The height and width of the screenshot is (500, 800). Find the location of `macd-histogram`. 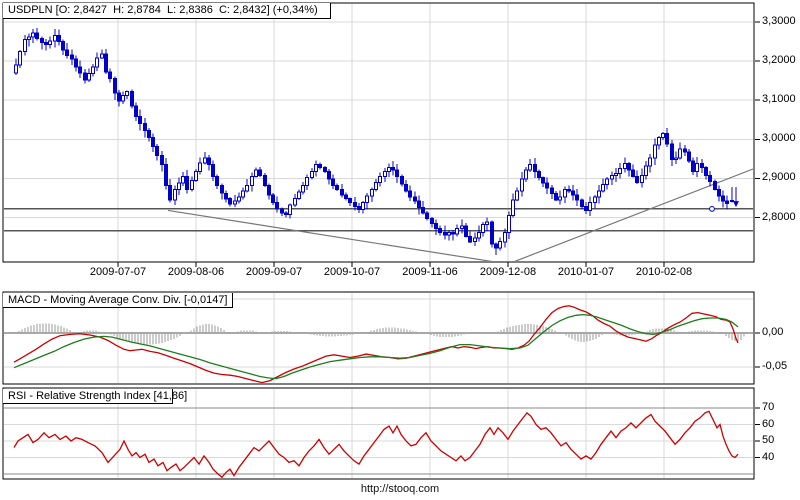

macd-histogram is located at coordinates (380, 334).